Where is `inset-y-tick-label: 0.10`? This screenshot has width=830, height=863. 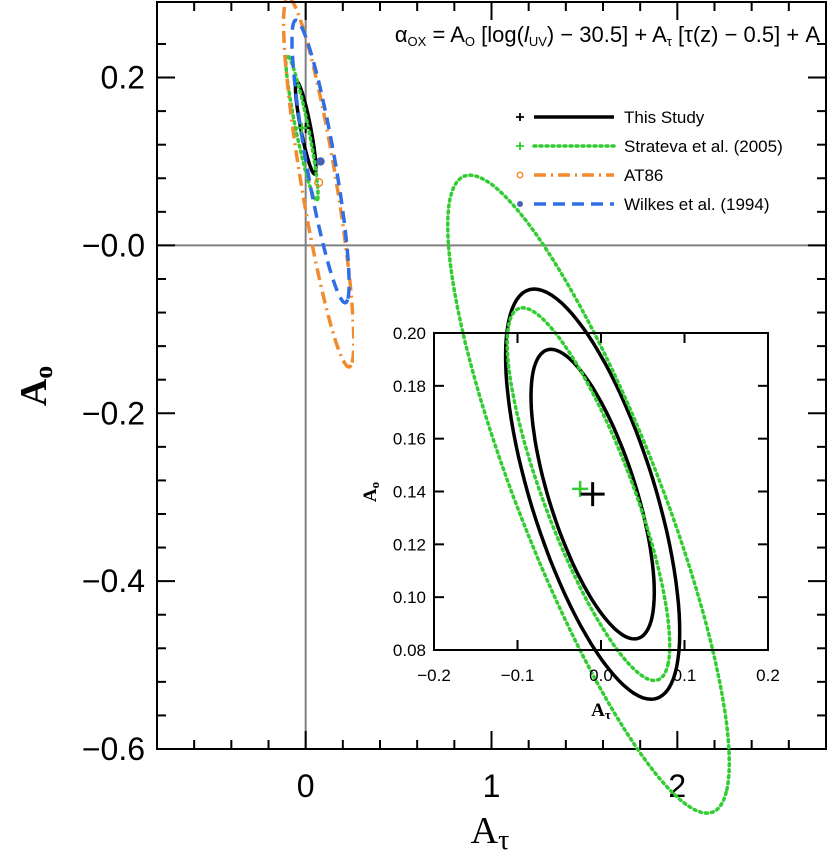 inset-y-tick-label: 0.10 is located at coordinates (409, 597).